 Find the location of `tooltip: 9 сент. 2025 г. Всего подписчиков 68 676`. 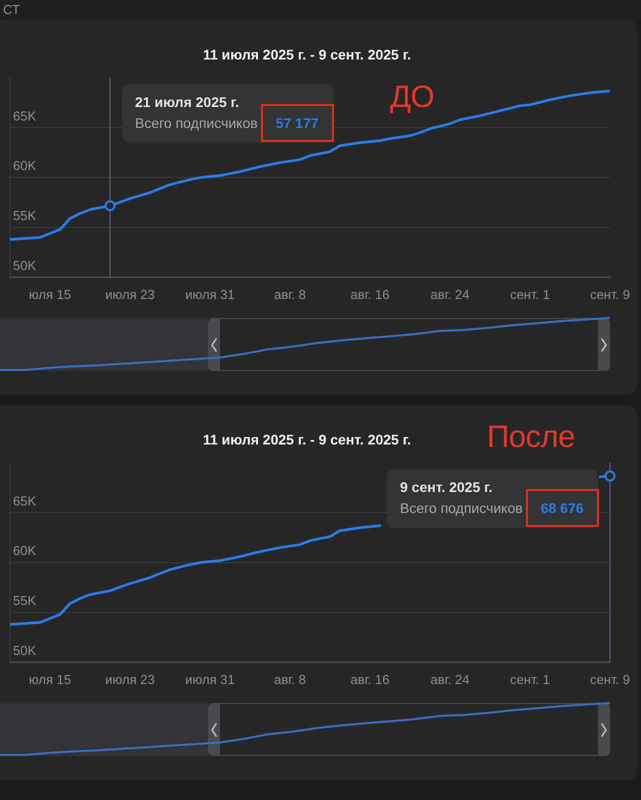

tooltip: 9 сент. 2025 г. Всего подписчиков 68 676 is located at coordinates (492, 498).